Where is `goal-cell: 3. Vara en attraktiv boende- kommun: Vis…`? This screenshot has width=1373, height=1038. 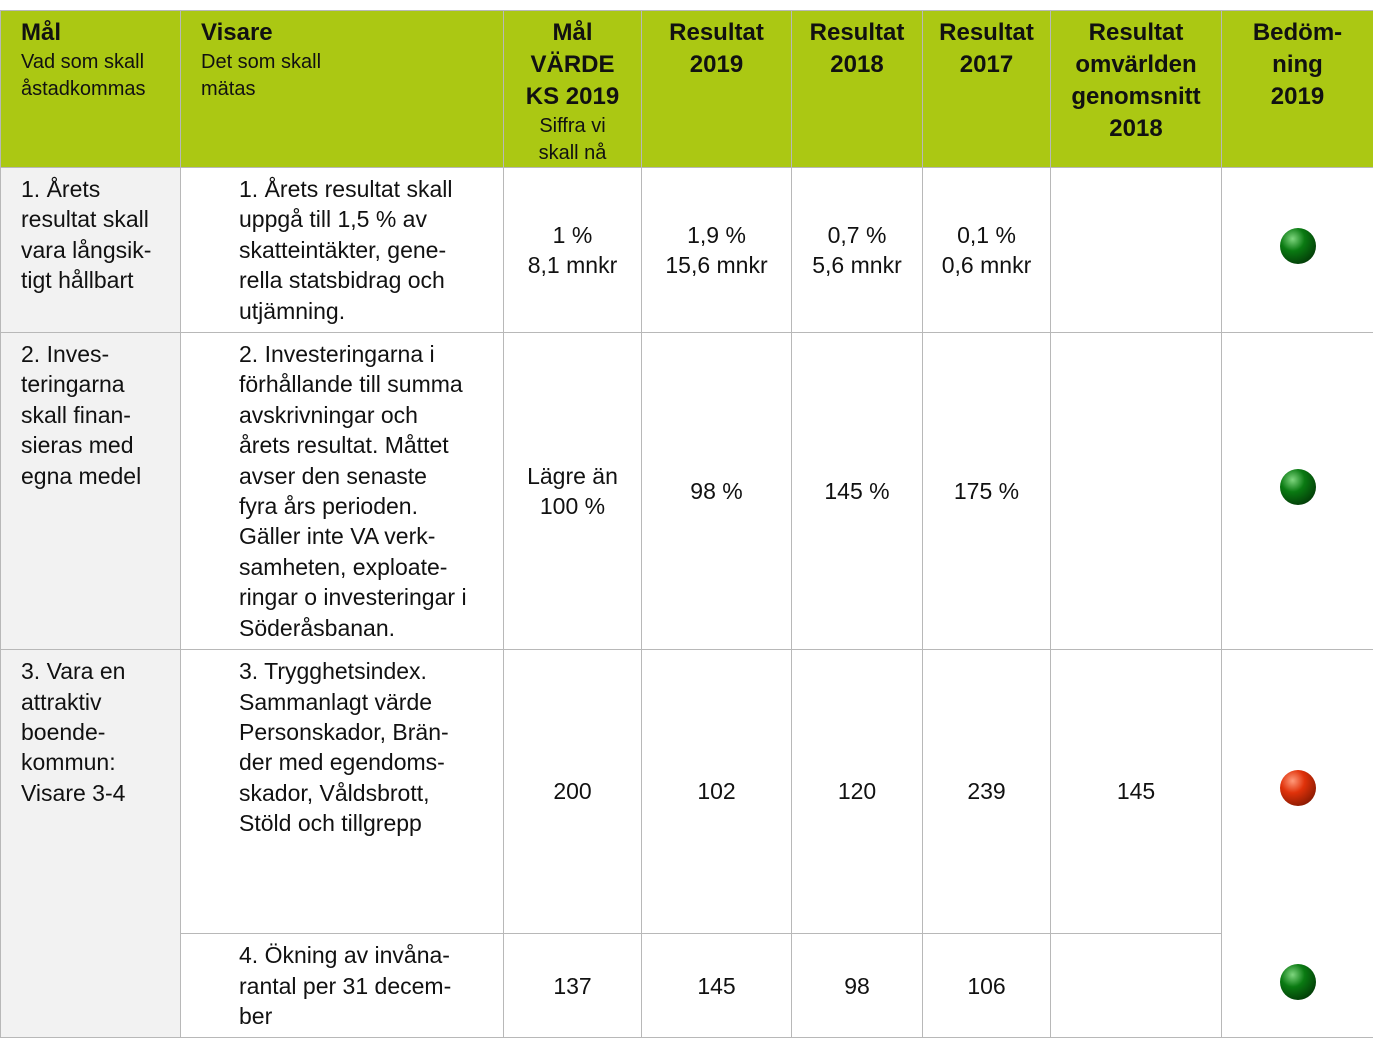
goal-cell: 3. Vara en attraktiv boende- kommun: Vis… is located at coordinates (91, 844).